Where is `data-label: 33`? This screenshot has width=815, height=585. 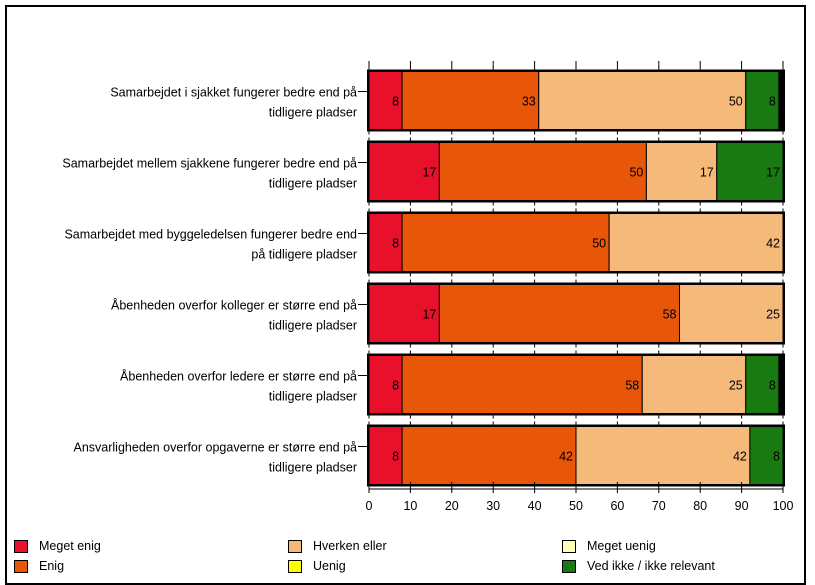 data-label: 33 is located at coordinates (529, 102).